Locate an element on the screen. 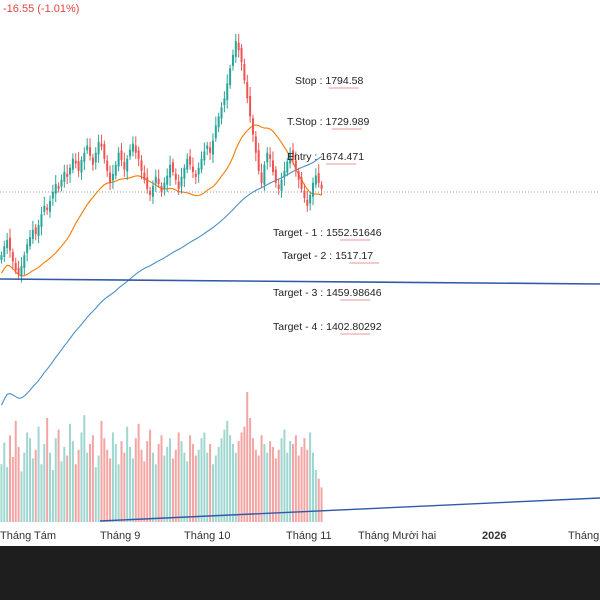 Image resolution: width=600 pixels, height=600 pixels. trendline-lower is located at coordinates (349, 509).